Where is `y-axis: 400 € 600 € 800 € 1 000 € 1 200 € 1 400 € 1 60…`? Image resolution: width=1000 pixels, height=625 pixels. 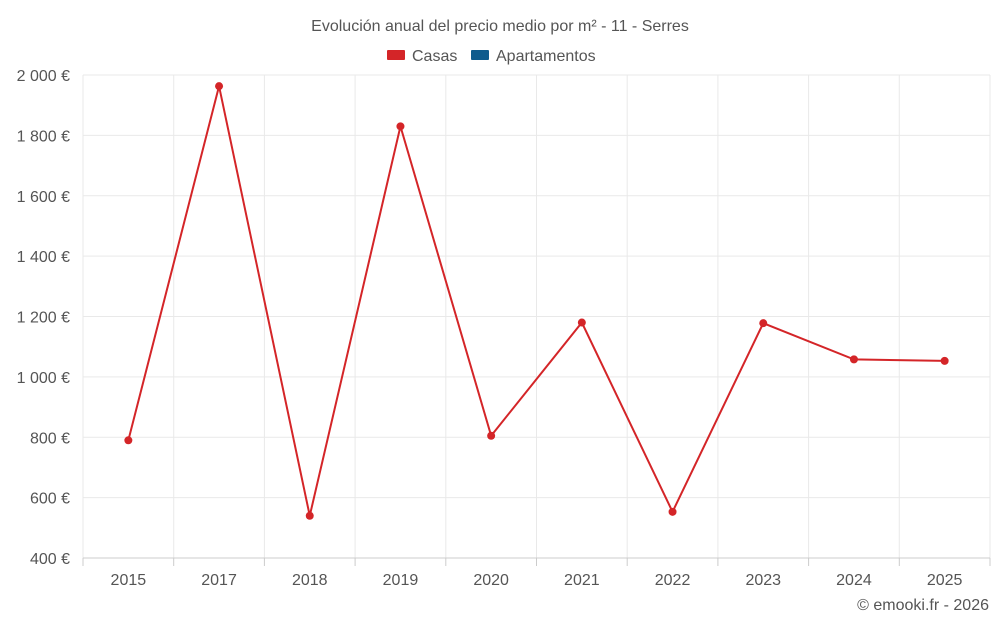
y-axis: 400 € 600 € 800 € 1 000 € 1 200 € 1 400 € 1 60… is located at coordinates (43, 318).